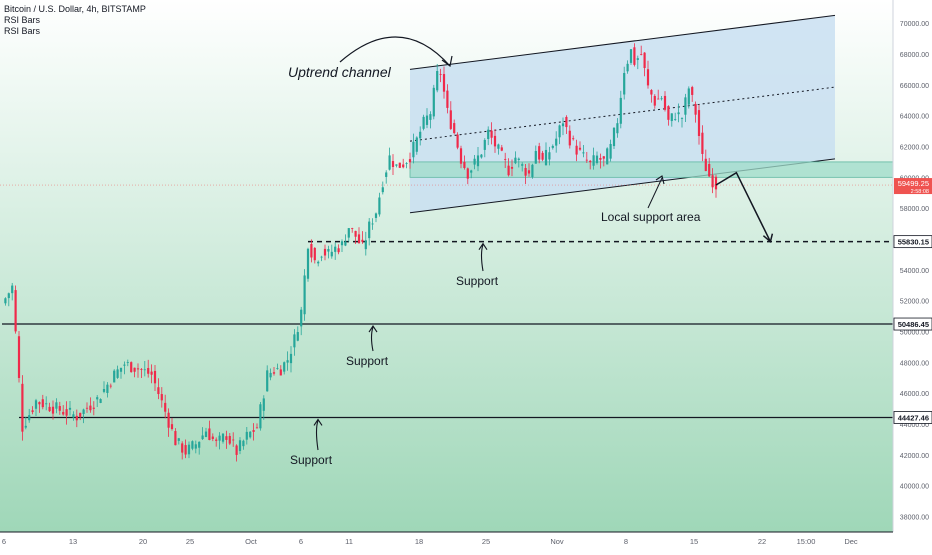 The height and width of the screenshot is (555, 932). What do you see at coordinates (913, 417) in the screenshot?
I see `support-price-badge: 44427.46` at bounding box center [913, 417].